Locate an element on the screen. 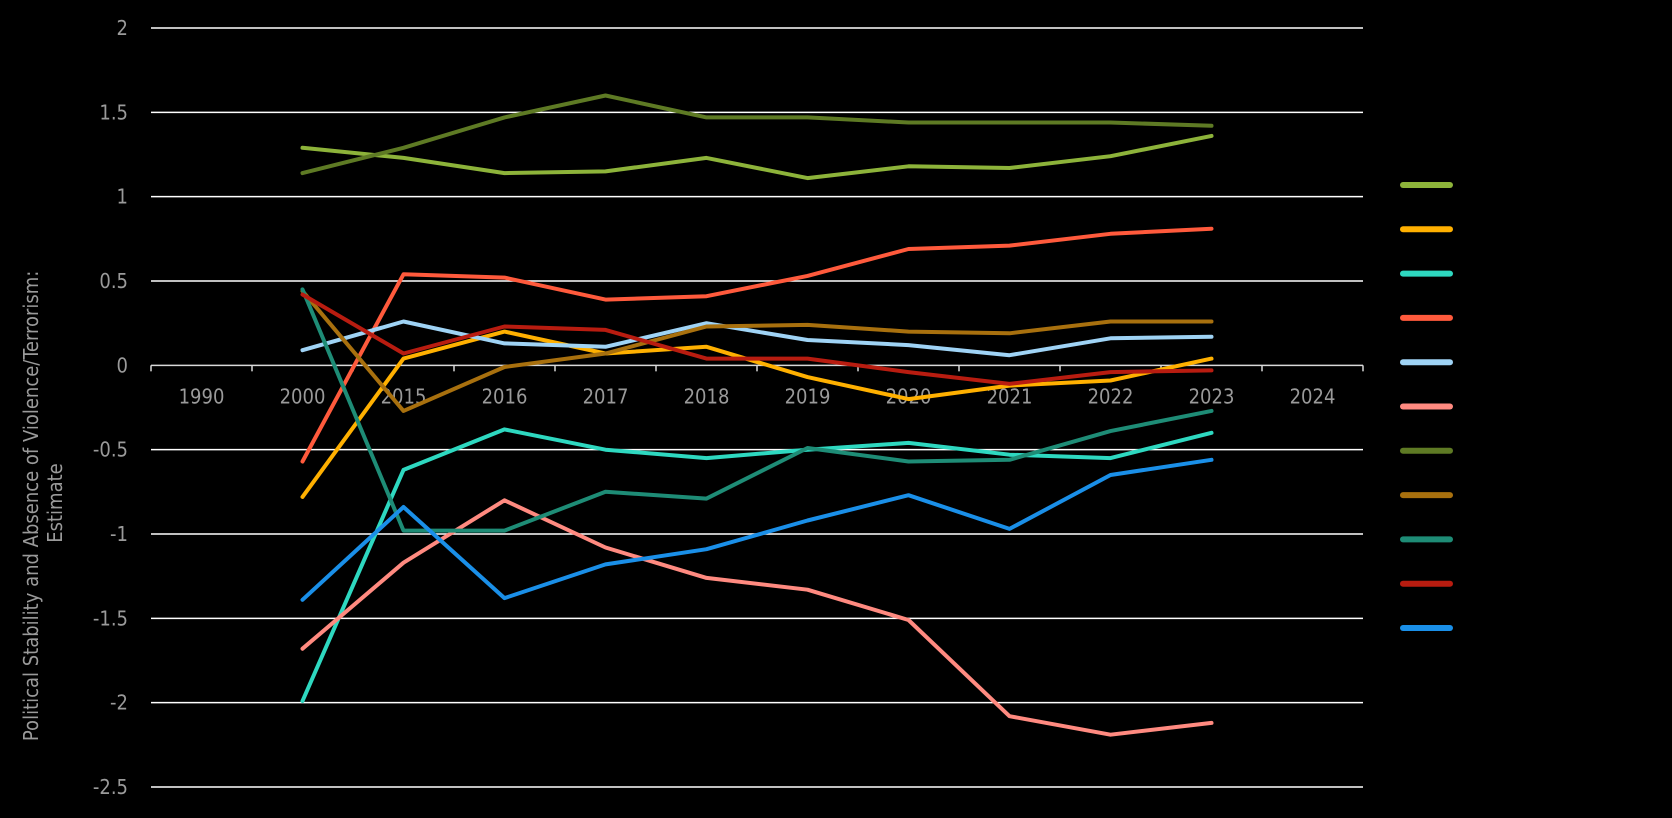 This screenshot has height=818, width=1672. legend is located at coordinates (1426, 406).